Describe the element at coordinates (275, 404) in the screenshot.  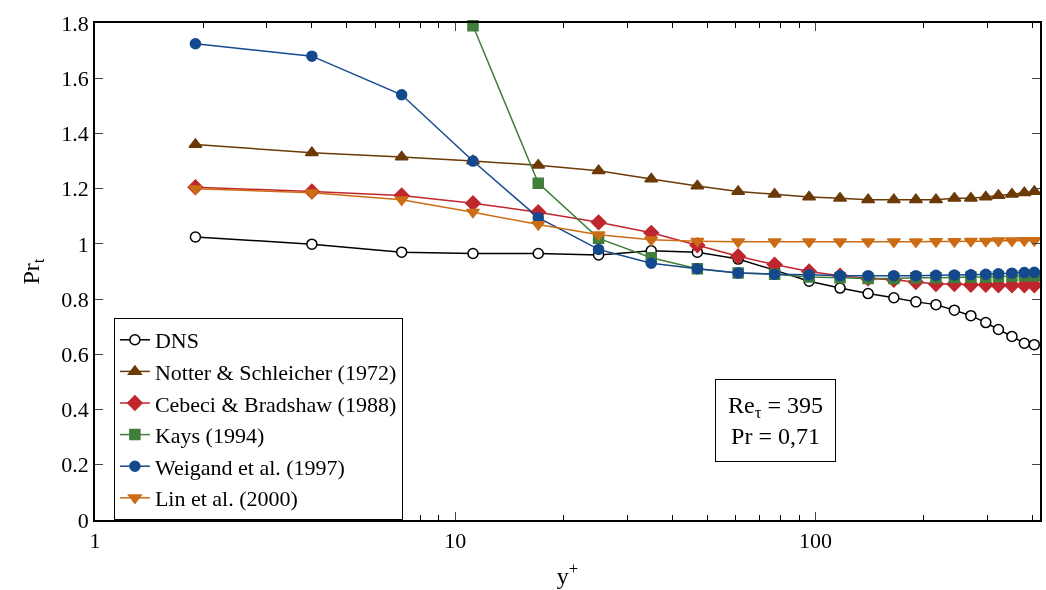
I see `legend-label: Cebeci & Bradshaw (1988)` at that location.